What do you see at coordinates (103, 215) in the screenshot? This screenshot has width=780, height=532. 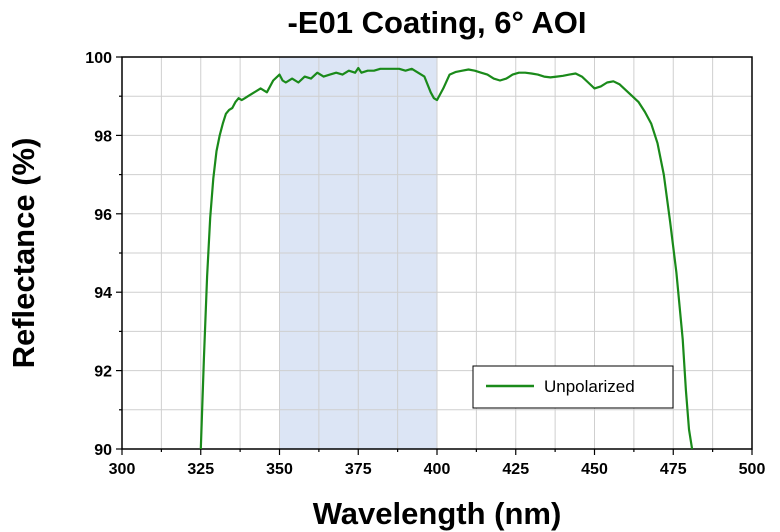 I see `y-tick-label: 96` at bounding box center [103, 215].